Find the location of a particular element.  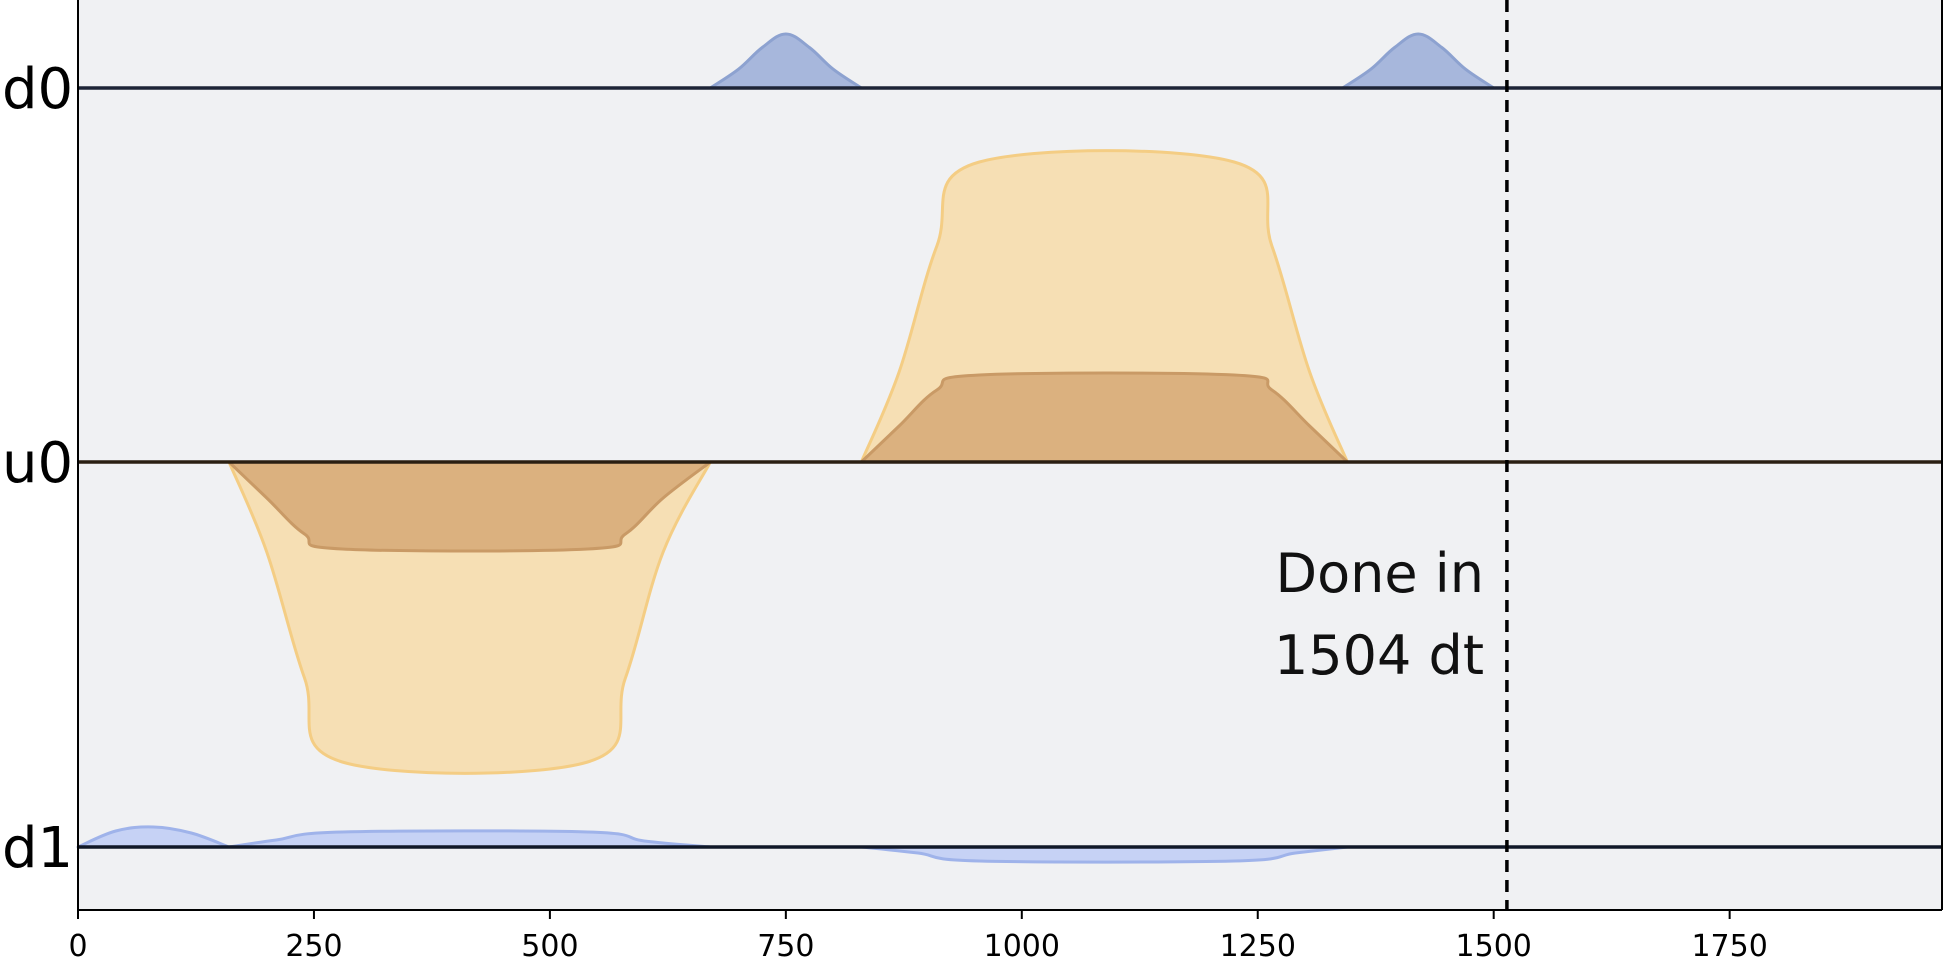

x-tick-label: 1250 is located at coordinates (1258, 946).